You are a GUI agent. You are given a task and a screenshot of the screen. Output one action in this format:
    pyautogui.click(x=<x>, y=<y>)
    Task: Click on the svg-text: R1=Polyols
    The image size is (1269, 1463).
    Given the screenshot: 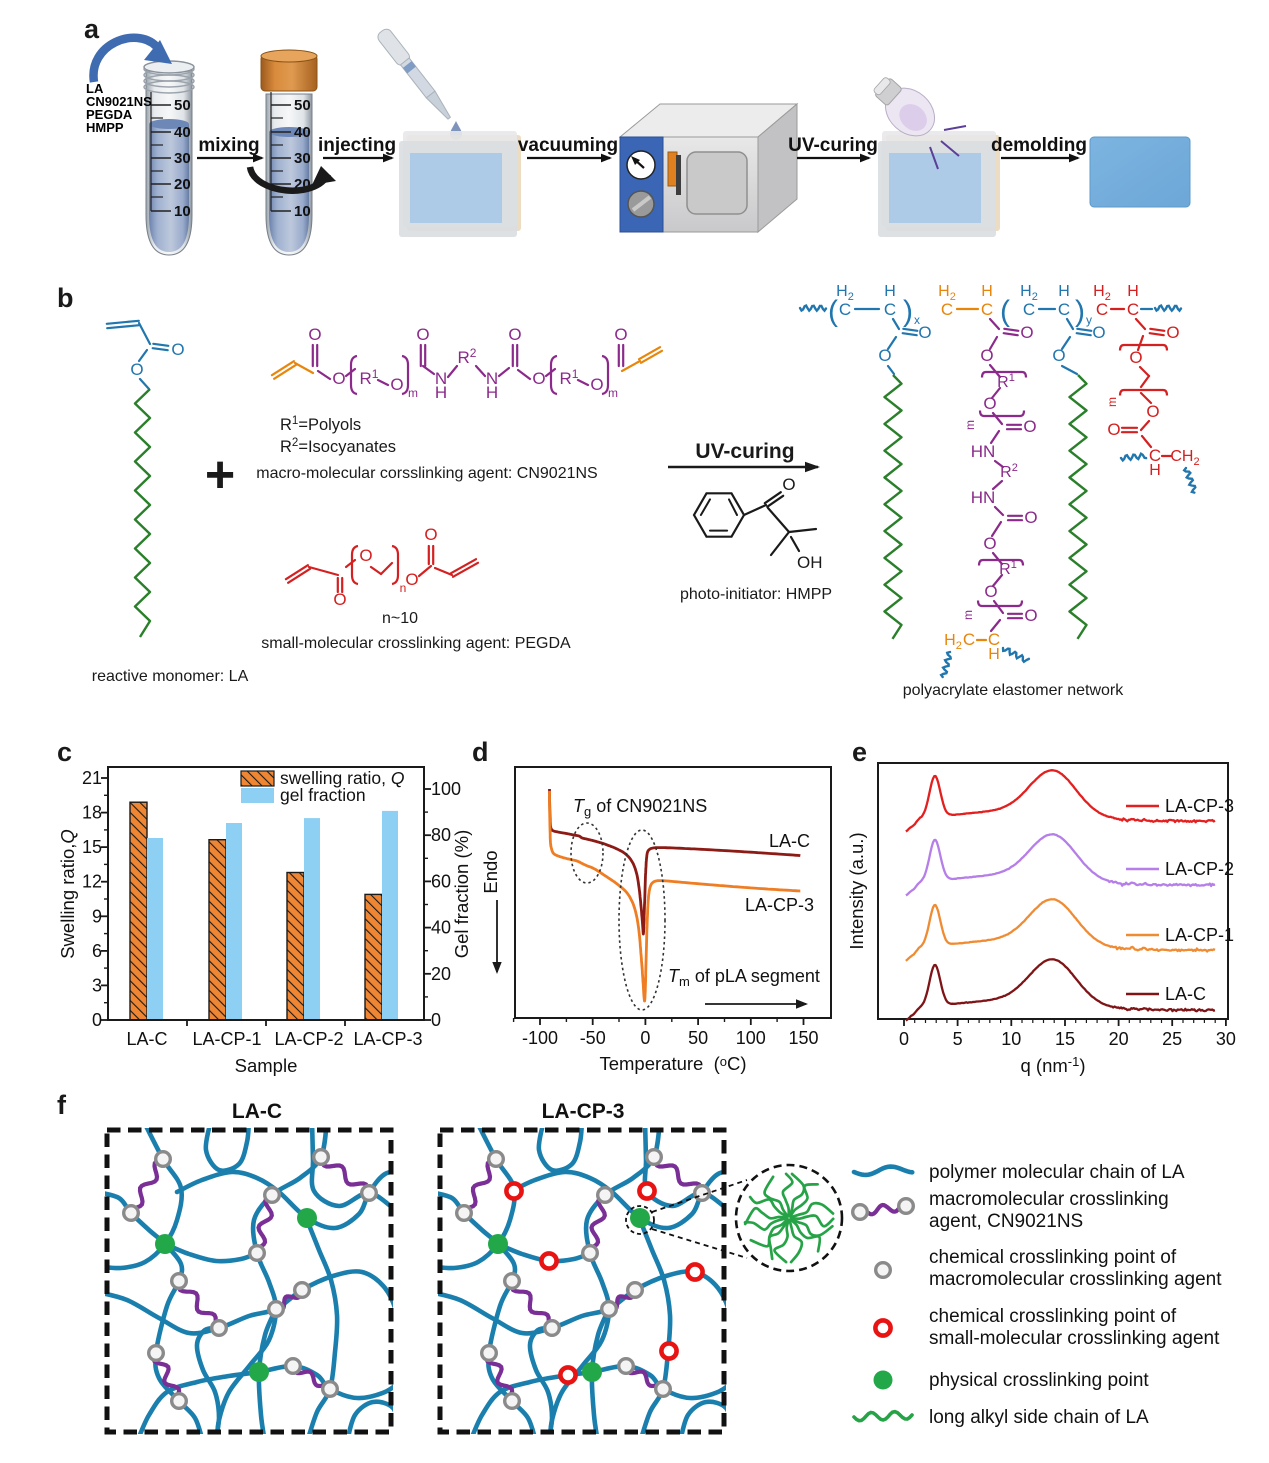 What is the action you would take?
    pyautogui.click(x=320, y=424)
    